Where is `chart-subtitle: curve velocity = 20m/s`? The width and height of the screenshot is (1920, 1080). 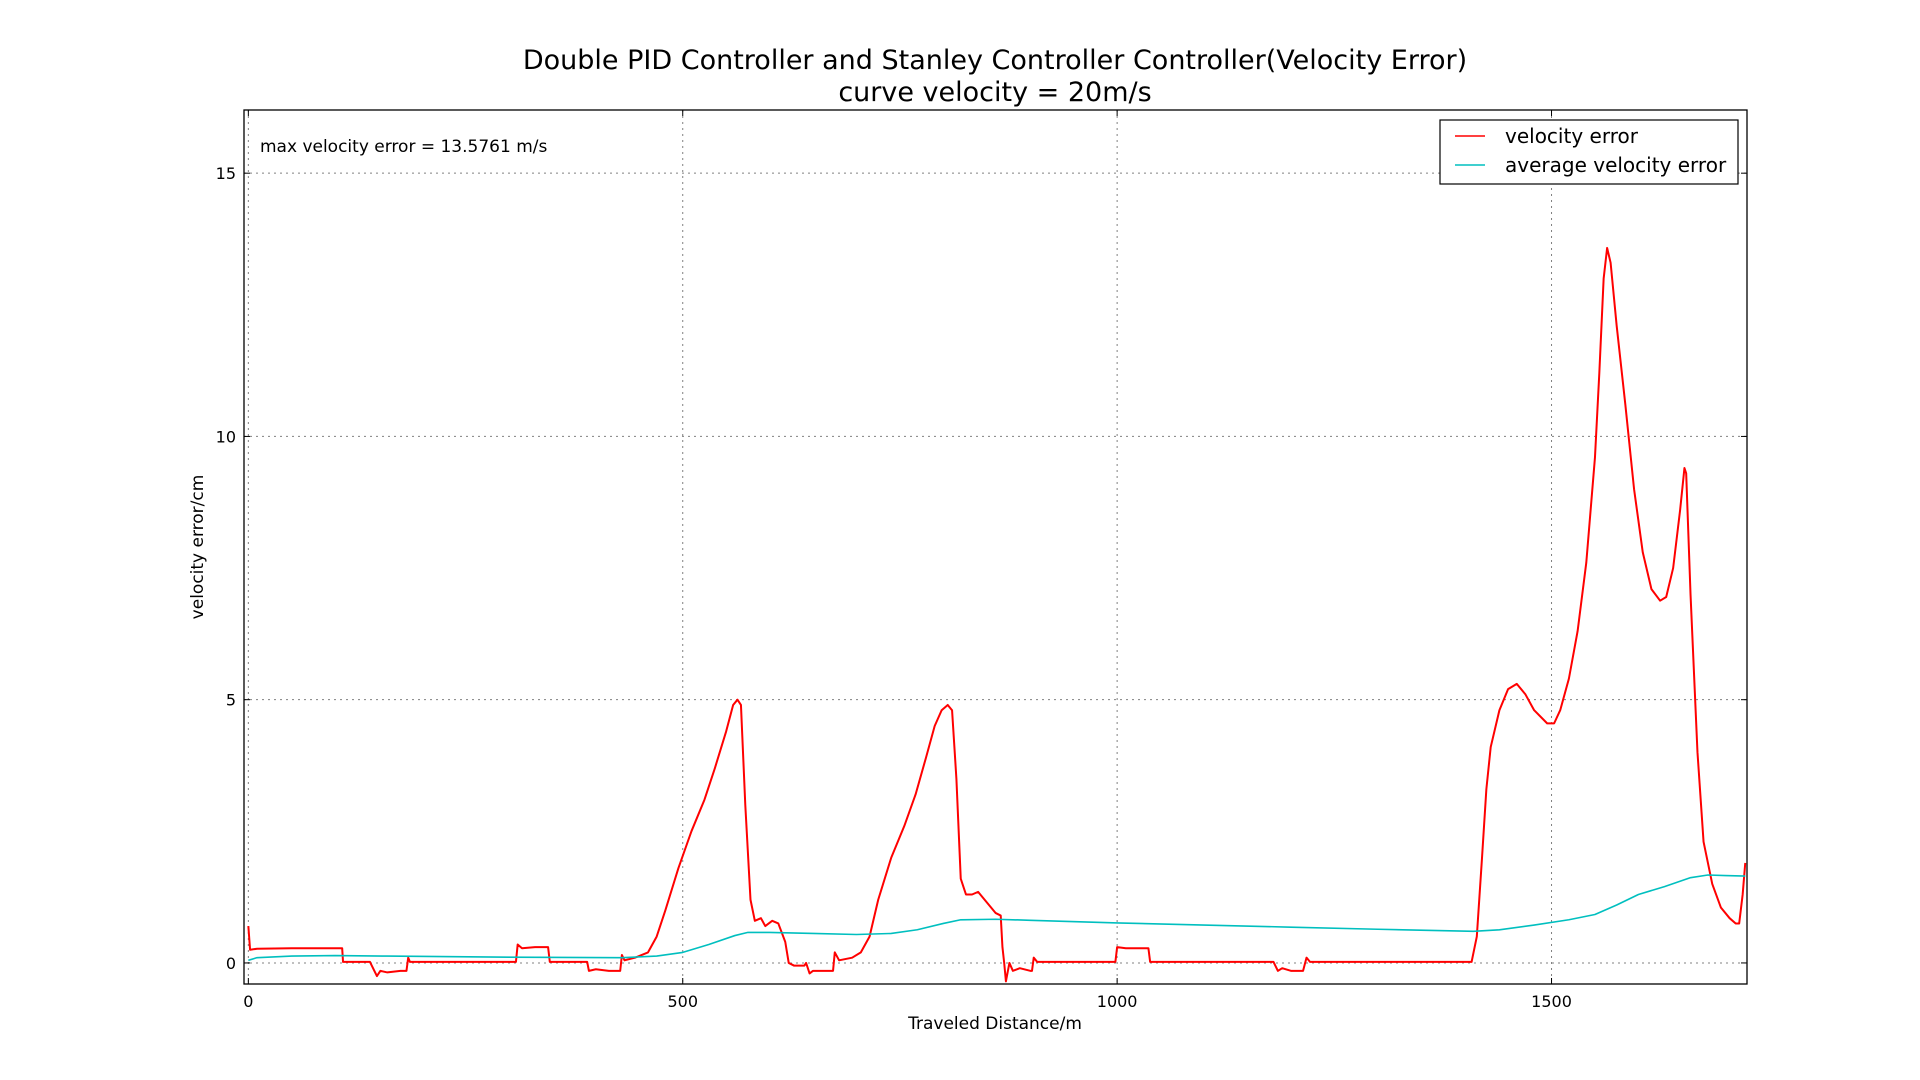
chart-subtitle: curve velocity = 20m/s is located at coordinates (994, 92).